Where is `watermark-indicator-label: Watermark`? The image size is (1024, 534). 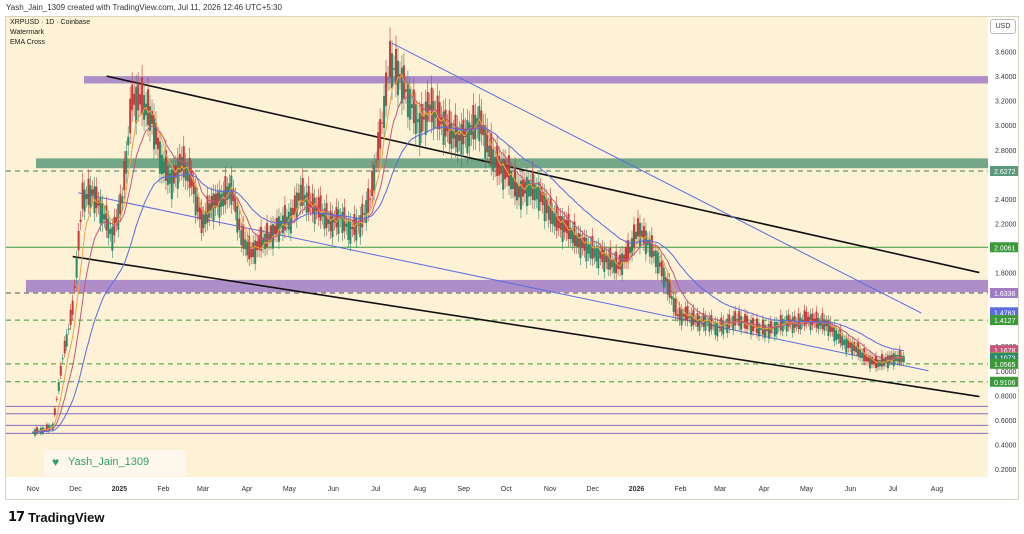
watermark-indicator-label: Watermark is located at coordinates (27, 32).